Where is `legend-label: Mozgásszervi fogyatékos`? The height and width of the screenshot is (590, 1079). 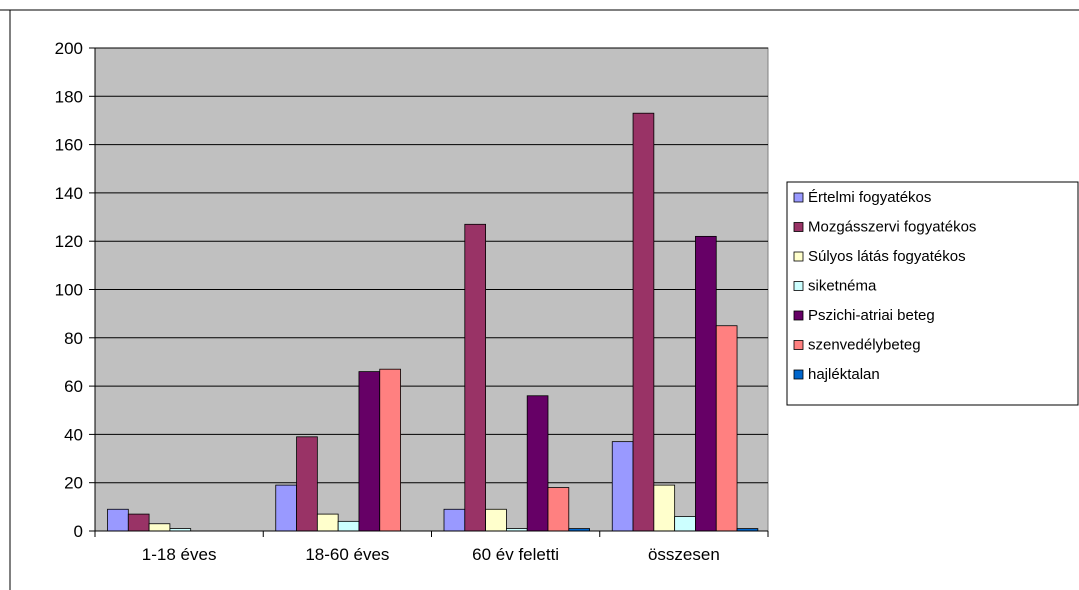 legend-label: Mozgásszervi fogyatékos is located at coordinates (892, 227).